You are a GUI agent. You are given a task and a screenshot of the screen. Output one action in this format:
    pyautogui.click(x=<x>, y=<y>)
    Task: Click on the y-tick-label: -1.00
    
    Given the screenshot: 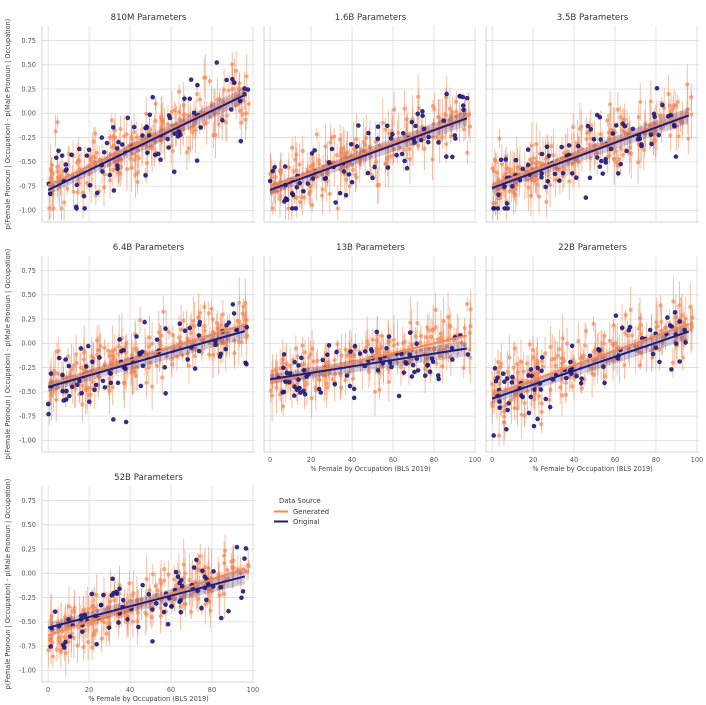 What is the action you would take?
    pyautogui.click(x=27, y=671)
    